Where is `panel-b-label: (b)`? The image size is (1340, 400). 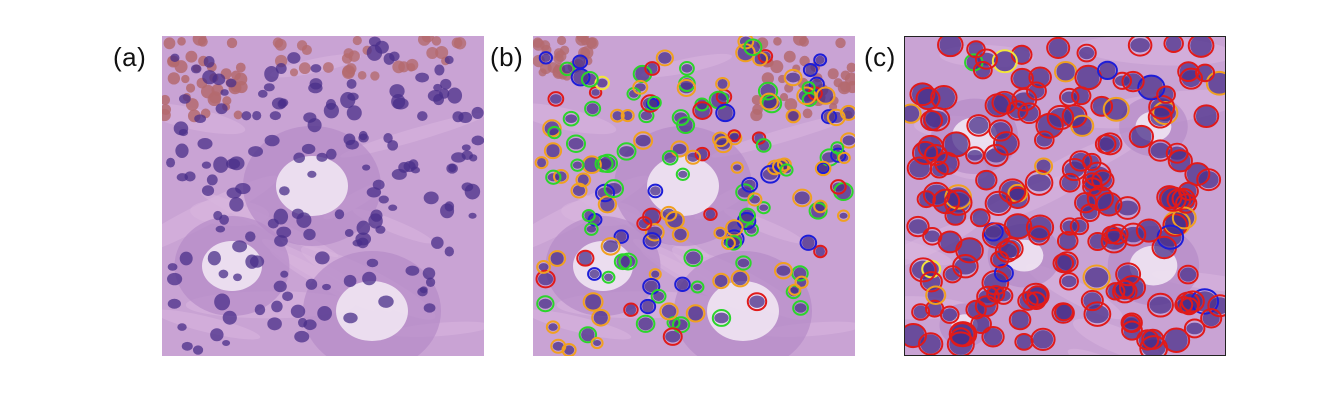 panel-b-label: (b) is located at coordinates (507, 57).